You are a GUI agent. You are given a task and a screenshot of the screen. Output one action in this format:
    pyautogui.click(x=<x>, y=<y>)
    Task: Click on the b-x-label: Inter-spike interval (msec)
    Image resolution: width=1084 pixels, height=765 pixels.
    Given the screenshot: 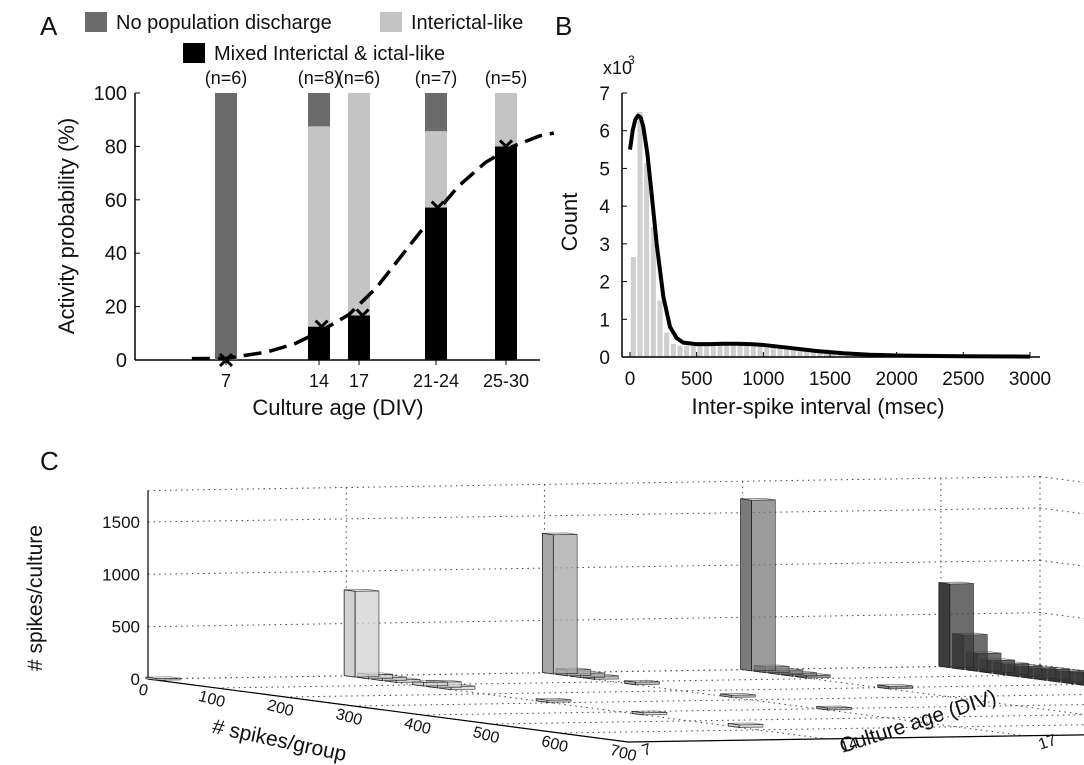 What is the action you would take?
    pyautogui.click(x=817, y=406)
    